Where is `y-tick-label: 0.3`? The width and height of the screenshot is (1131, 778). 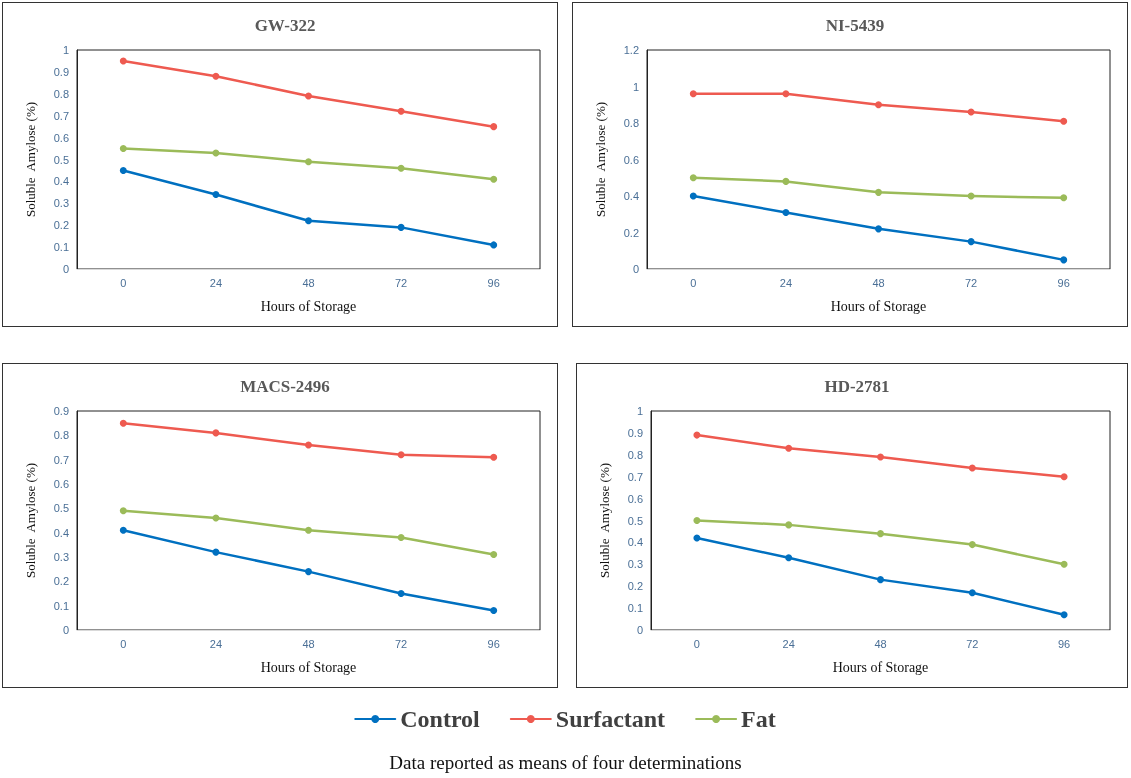
y-tick-label: 0.3 is located at coordinates (61, 557).